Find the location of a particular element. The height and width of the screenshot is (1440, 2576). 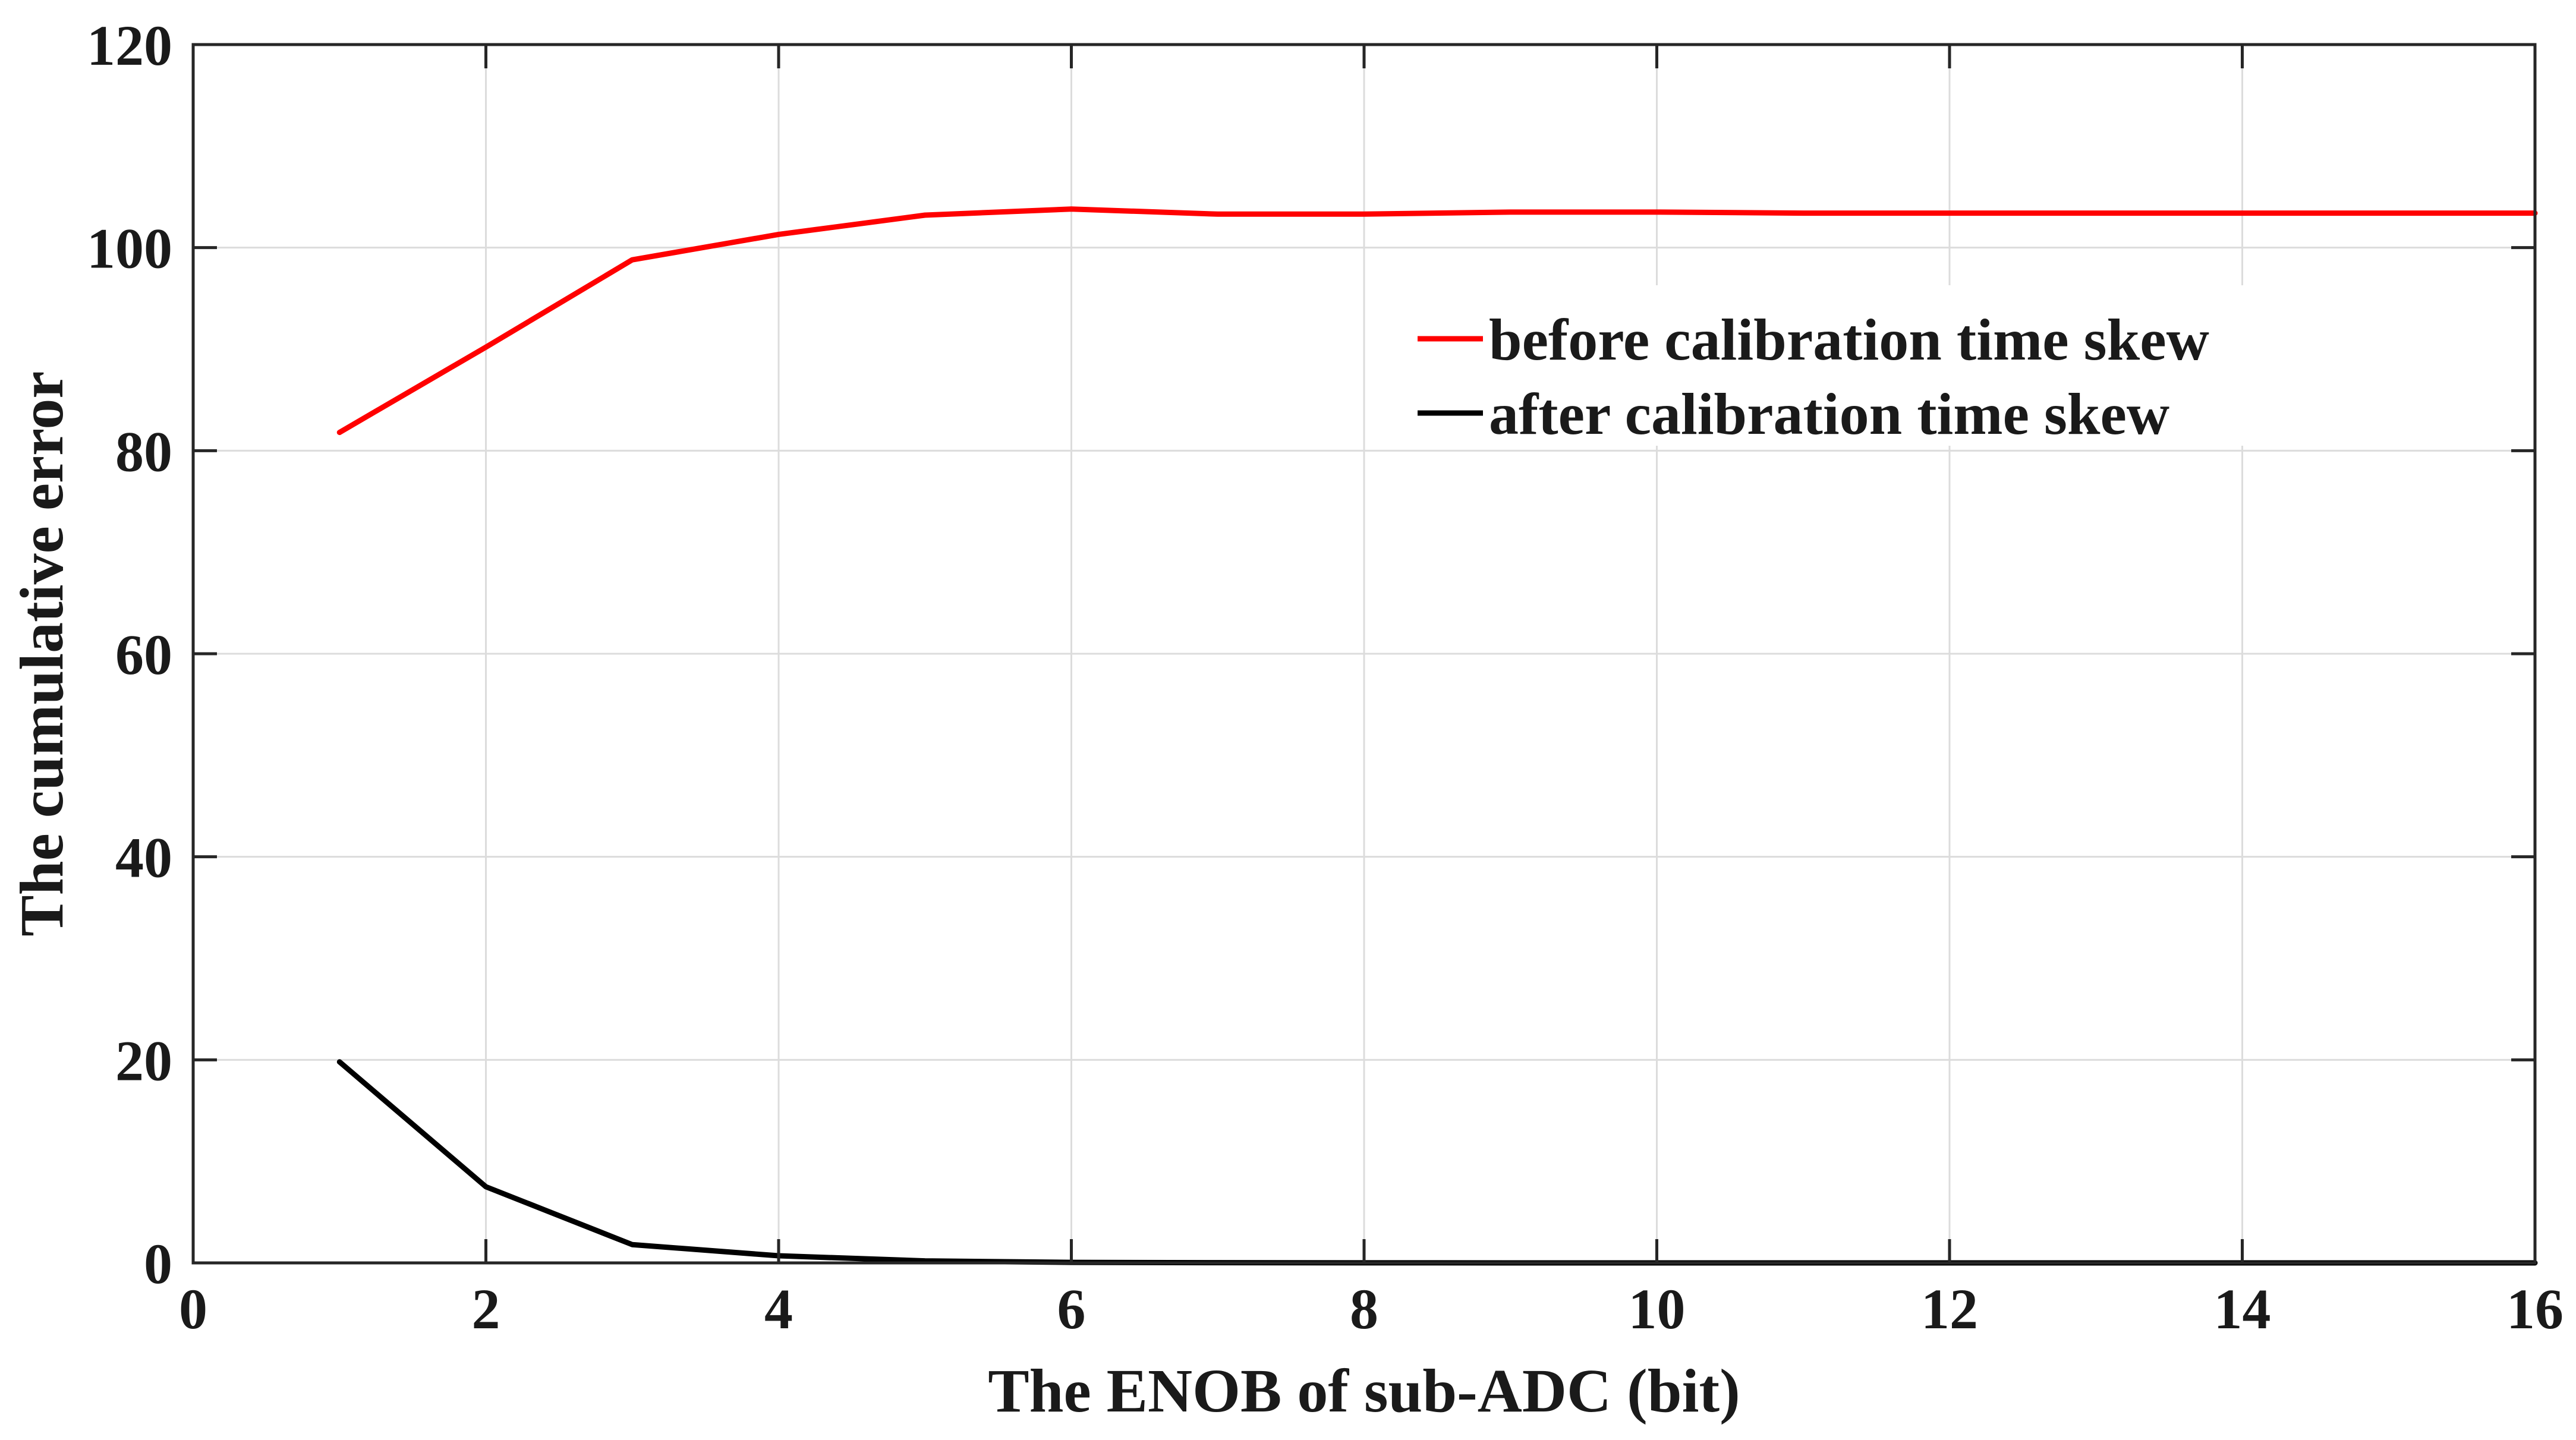

y-tick-label: 100 is located at coordinates (129, 249).